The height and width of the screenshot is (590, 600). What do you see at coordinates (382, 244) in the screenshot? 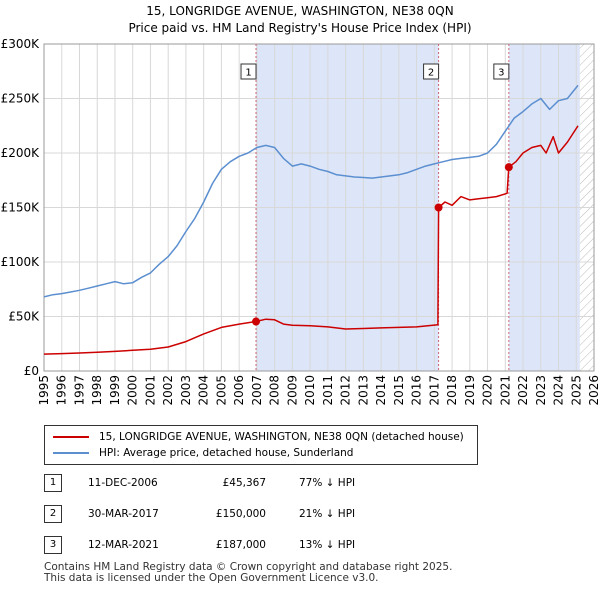
I see `sale-points` at bounding box center [382, 244].